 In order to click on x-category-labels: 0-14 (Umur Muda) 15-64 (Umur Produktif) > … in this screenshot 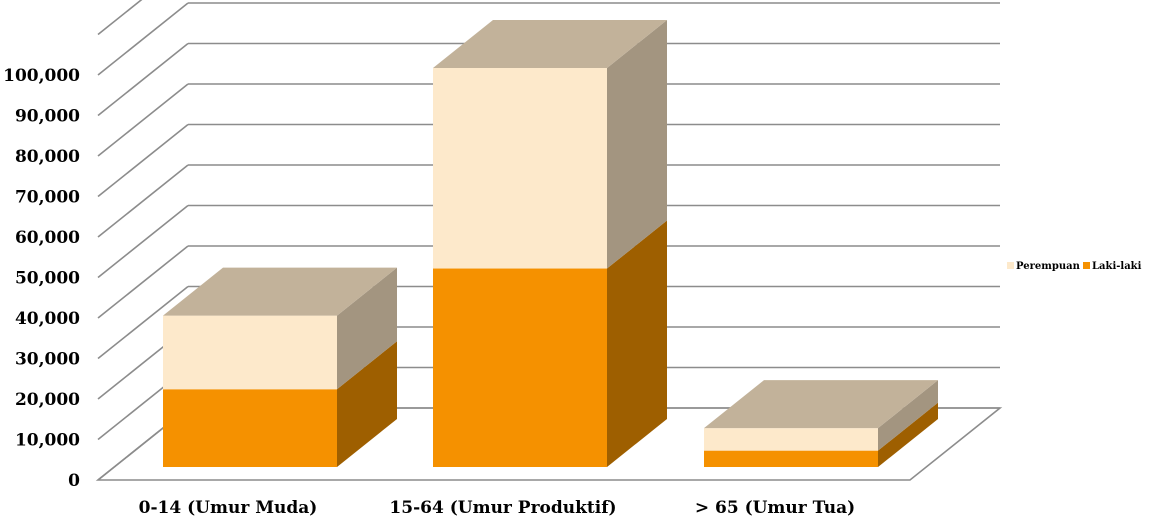, I will do `click(497, 508)`.